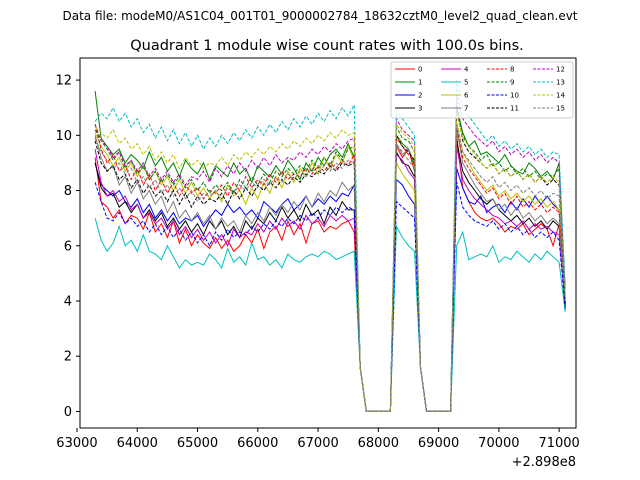 The height and width of the screenshot is (480, 640). I want to click on y-tick-label: 0, so click(68, 412).